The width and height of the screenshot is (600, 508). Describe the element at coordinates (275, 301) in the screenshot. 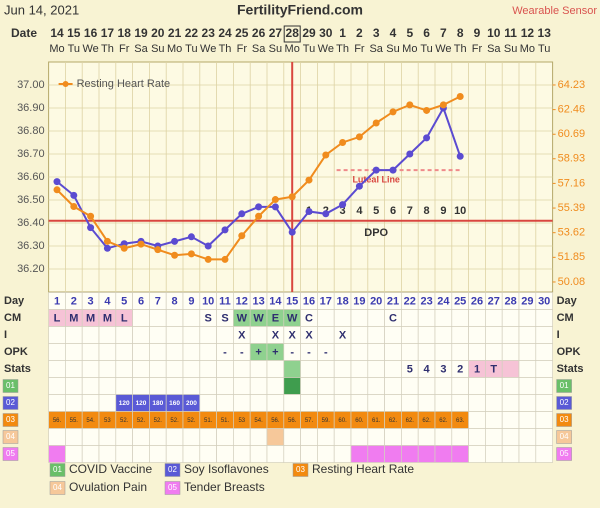

I see `table-cell-text: 14` at that location.